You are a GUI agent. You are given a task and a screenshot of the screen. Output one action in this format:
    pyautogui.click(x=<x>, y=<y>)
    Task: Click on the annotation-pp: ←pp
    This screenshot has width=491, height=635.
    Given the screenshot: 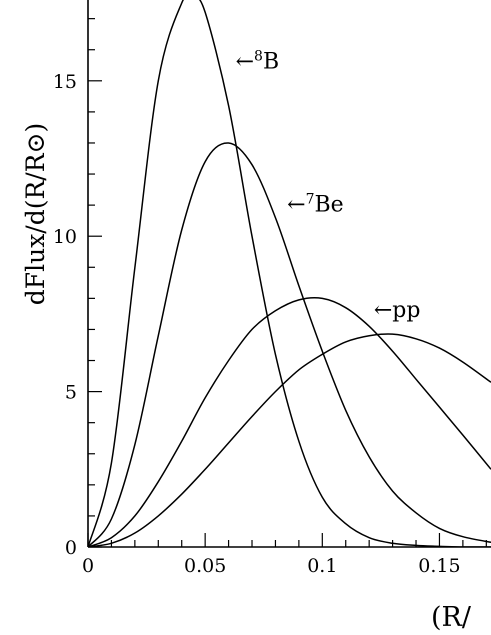 What is the action you would take?
    pyautogui.click(x=397, y=310)
    